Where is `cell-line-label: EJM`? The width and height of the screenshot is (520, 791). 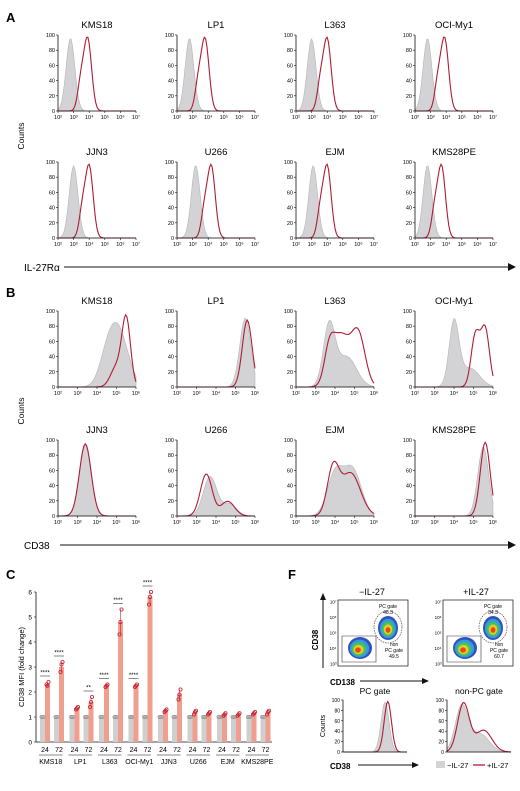
cell-line-label: EJM is located at coordinates (228, 762).